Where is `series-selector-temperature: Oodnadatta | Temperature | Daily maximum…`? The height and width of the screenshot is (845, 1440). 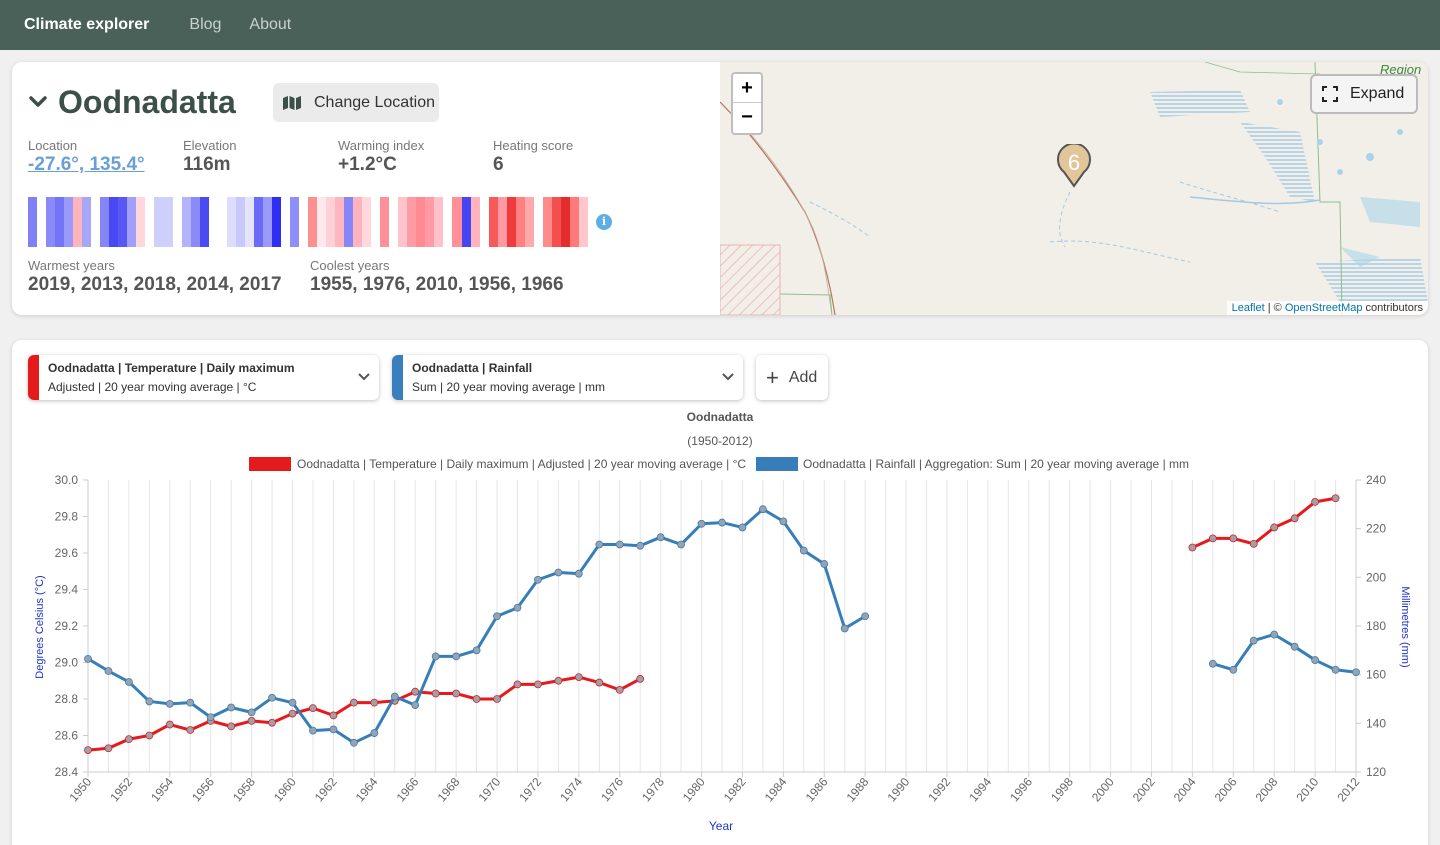
series-selector-temperature: Oodnadatta | Temperature | Daily maximum… is located at coordinates (203, 377).